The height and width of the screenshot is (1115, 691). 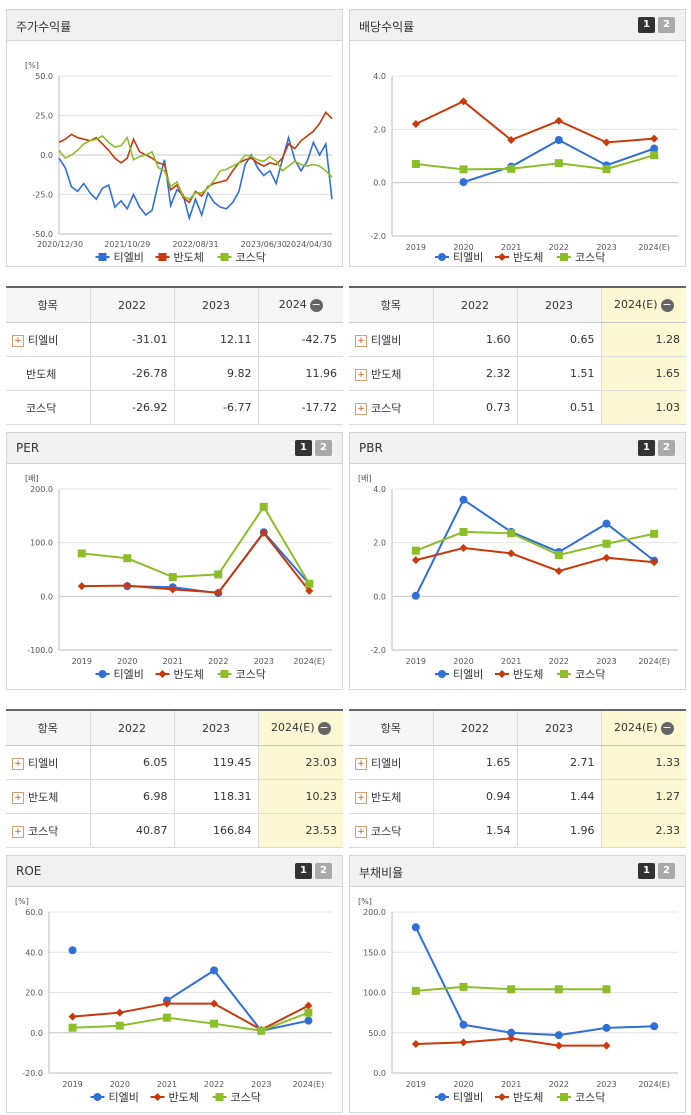 I want to click on table-cell: 0.51, so click(x=559, y=407).